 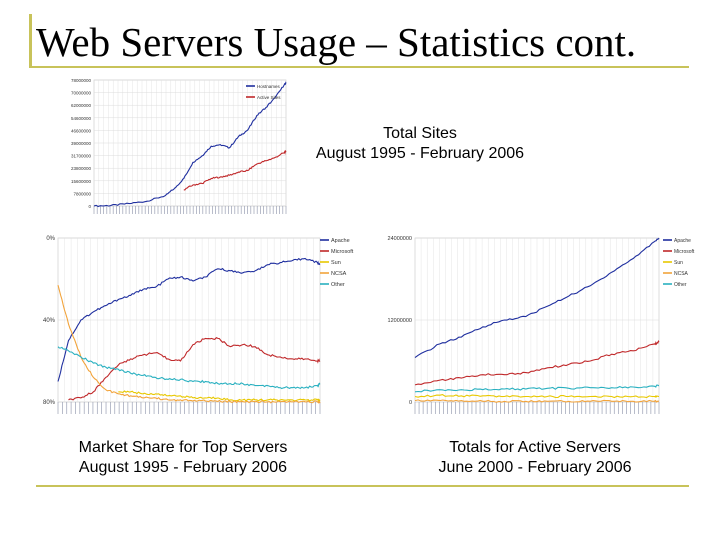 What do you see at coordinates (81, 168) in the screenshot?
I see `y-tick-label: 23800000` at bounding box center [81, 168].